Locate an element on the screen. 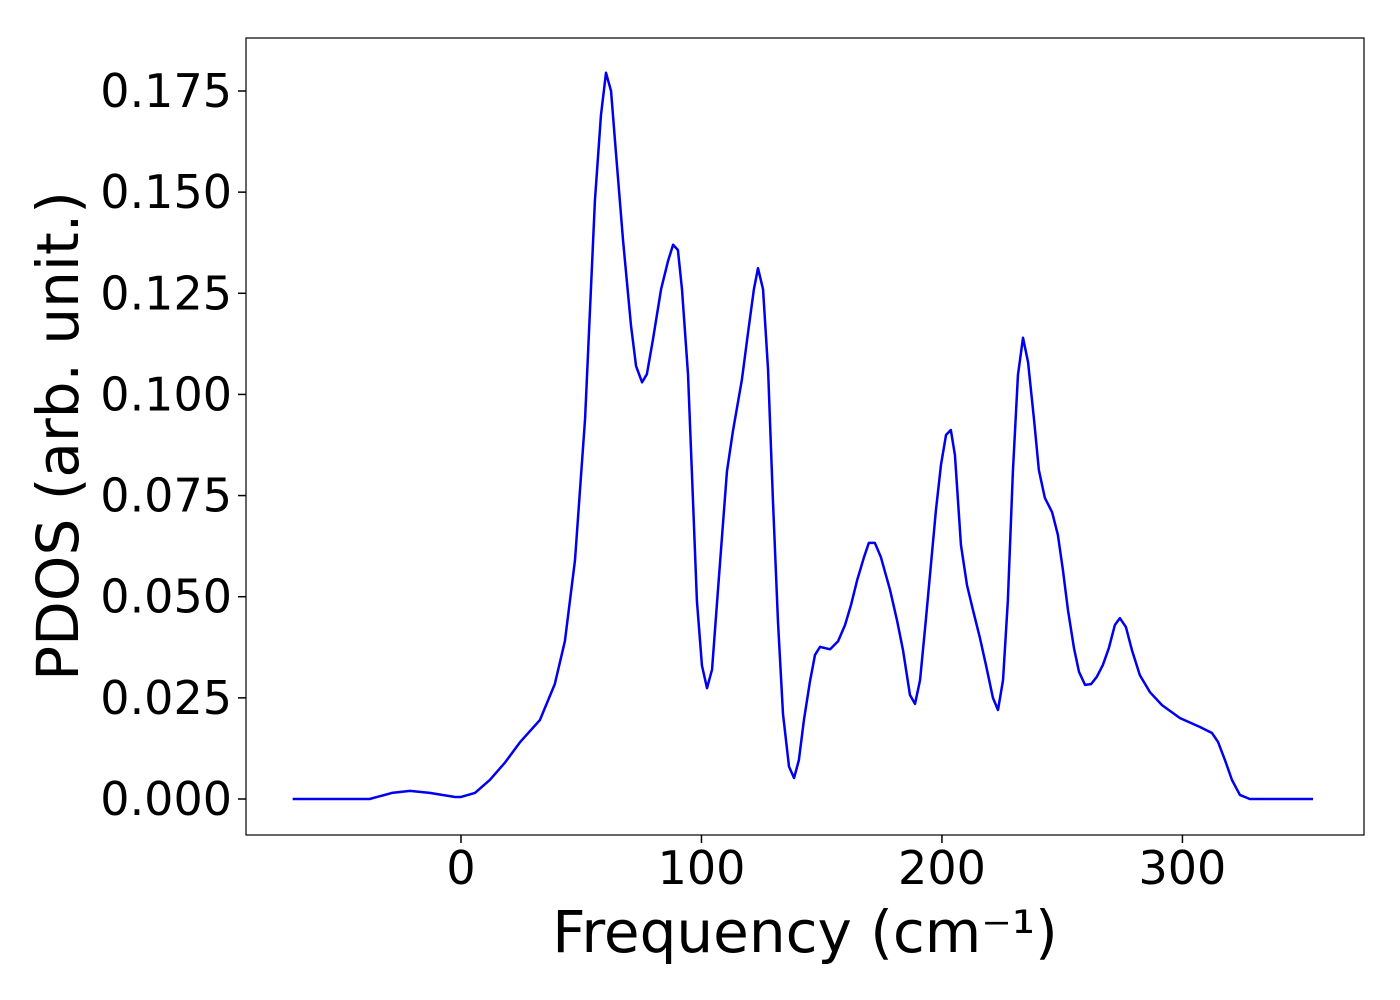 The height and width of the screenshot is (1000, 1400). x-tick-label: 300 is located at coordinates (1183, 868).